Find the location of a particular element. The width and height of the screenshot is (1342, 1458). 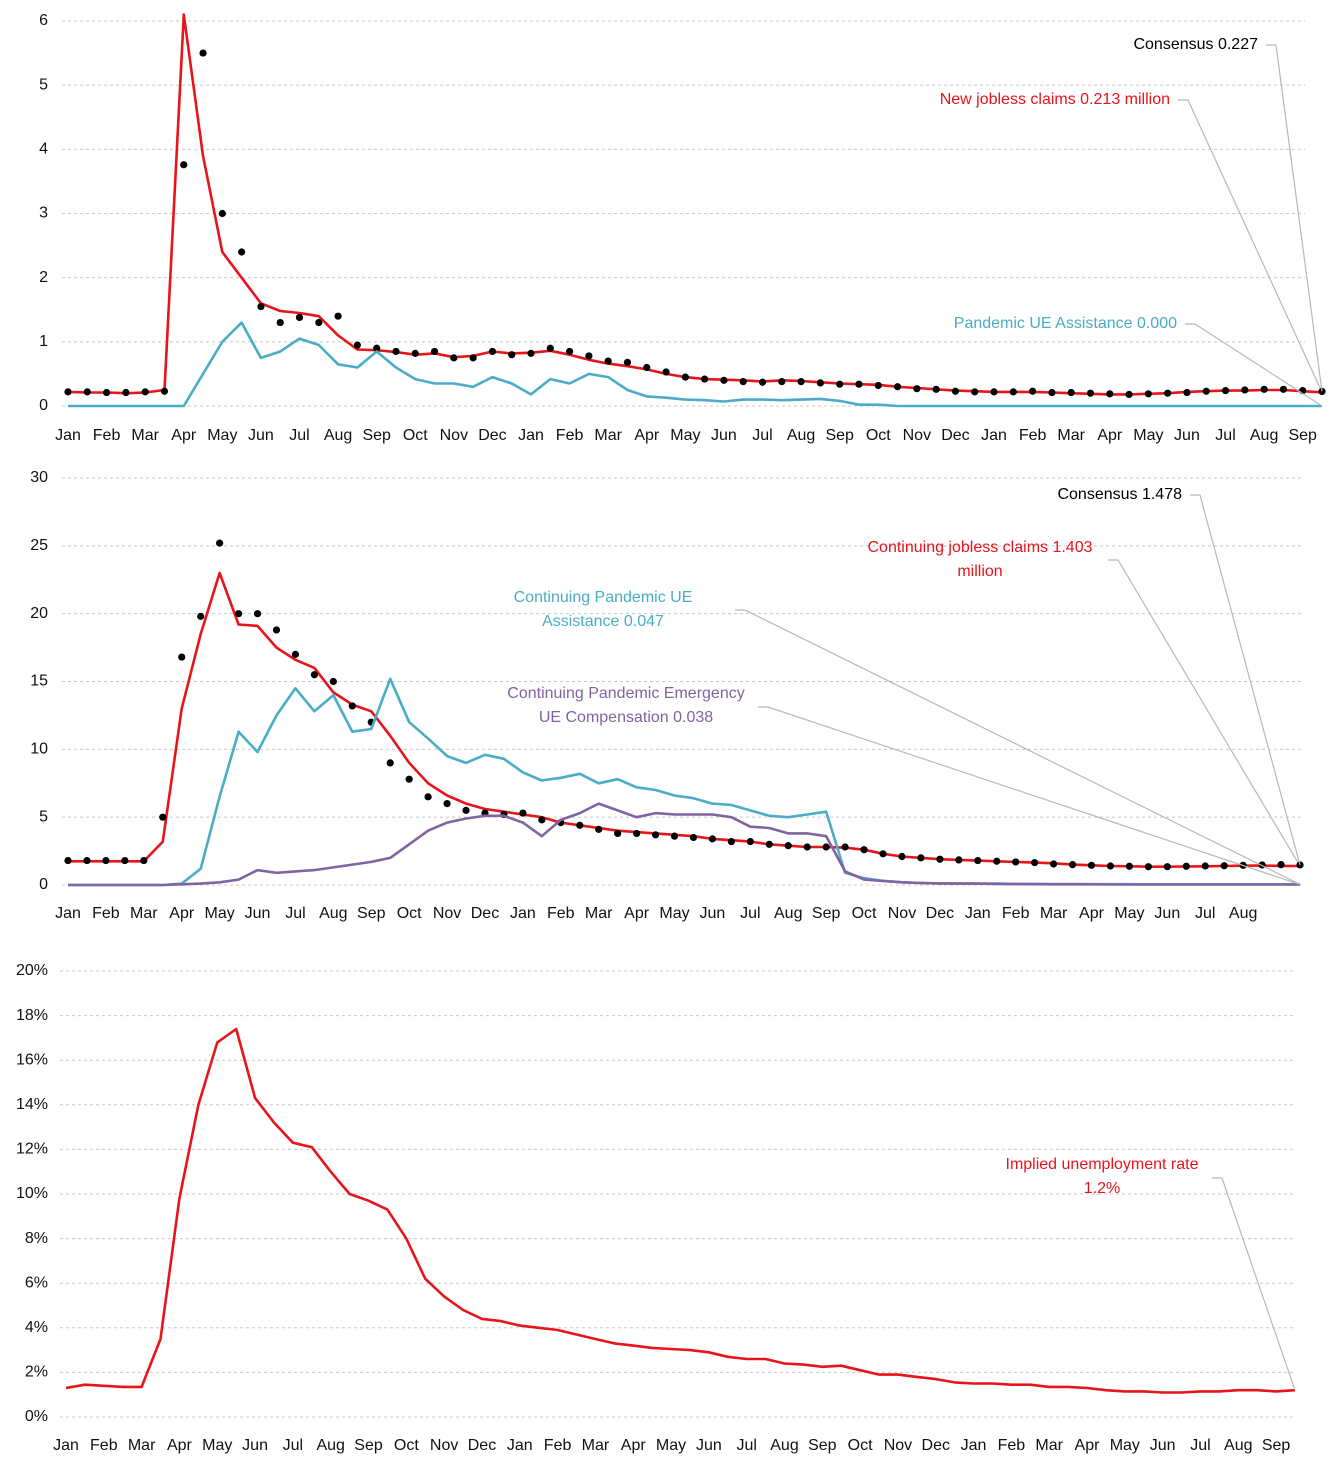

y-tick-label: 1 is located at coordinates (43, 341).